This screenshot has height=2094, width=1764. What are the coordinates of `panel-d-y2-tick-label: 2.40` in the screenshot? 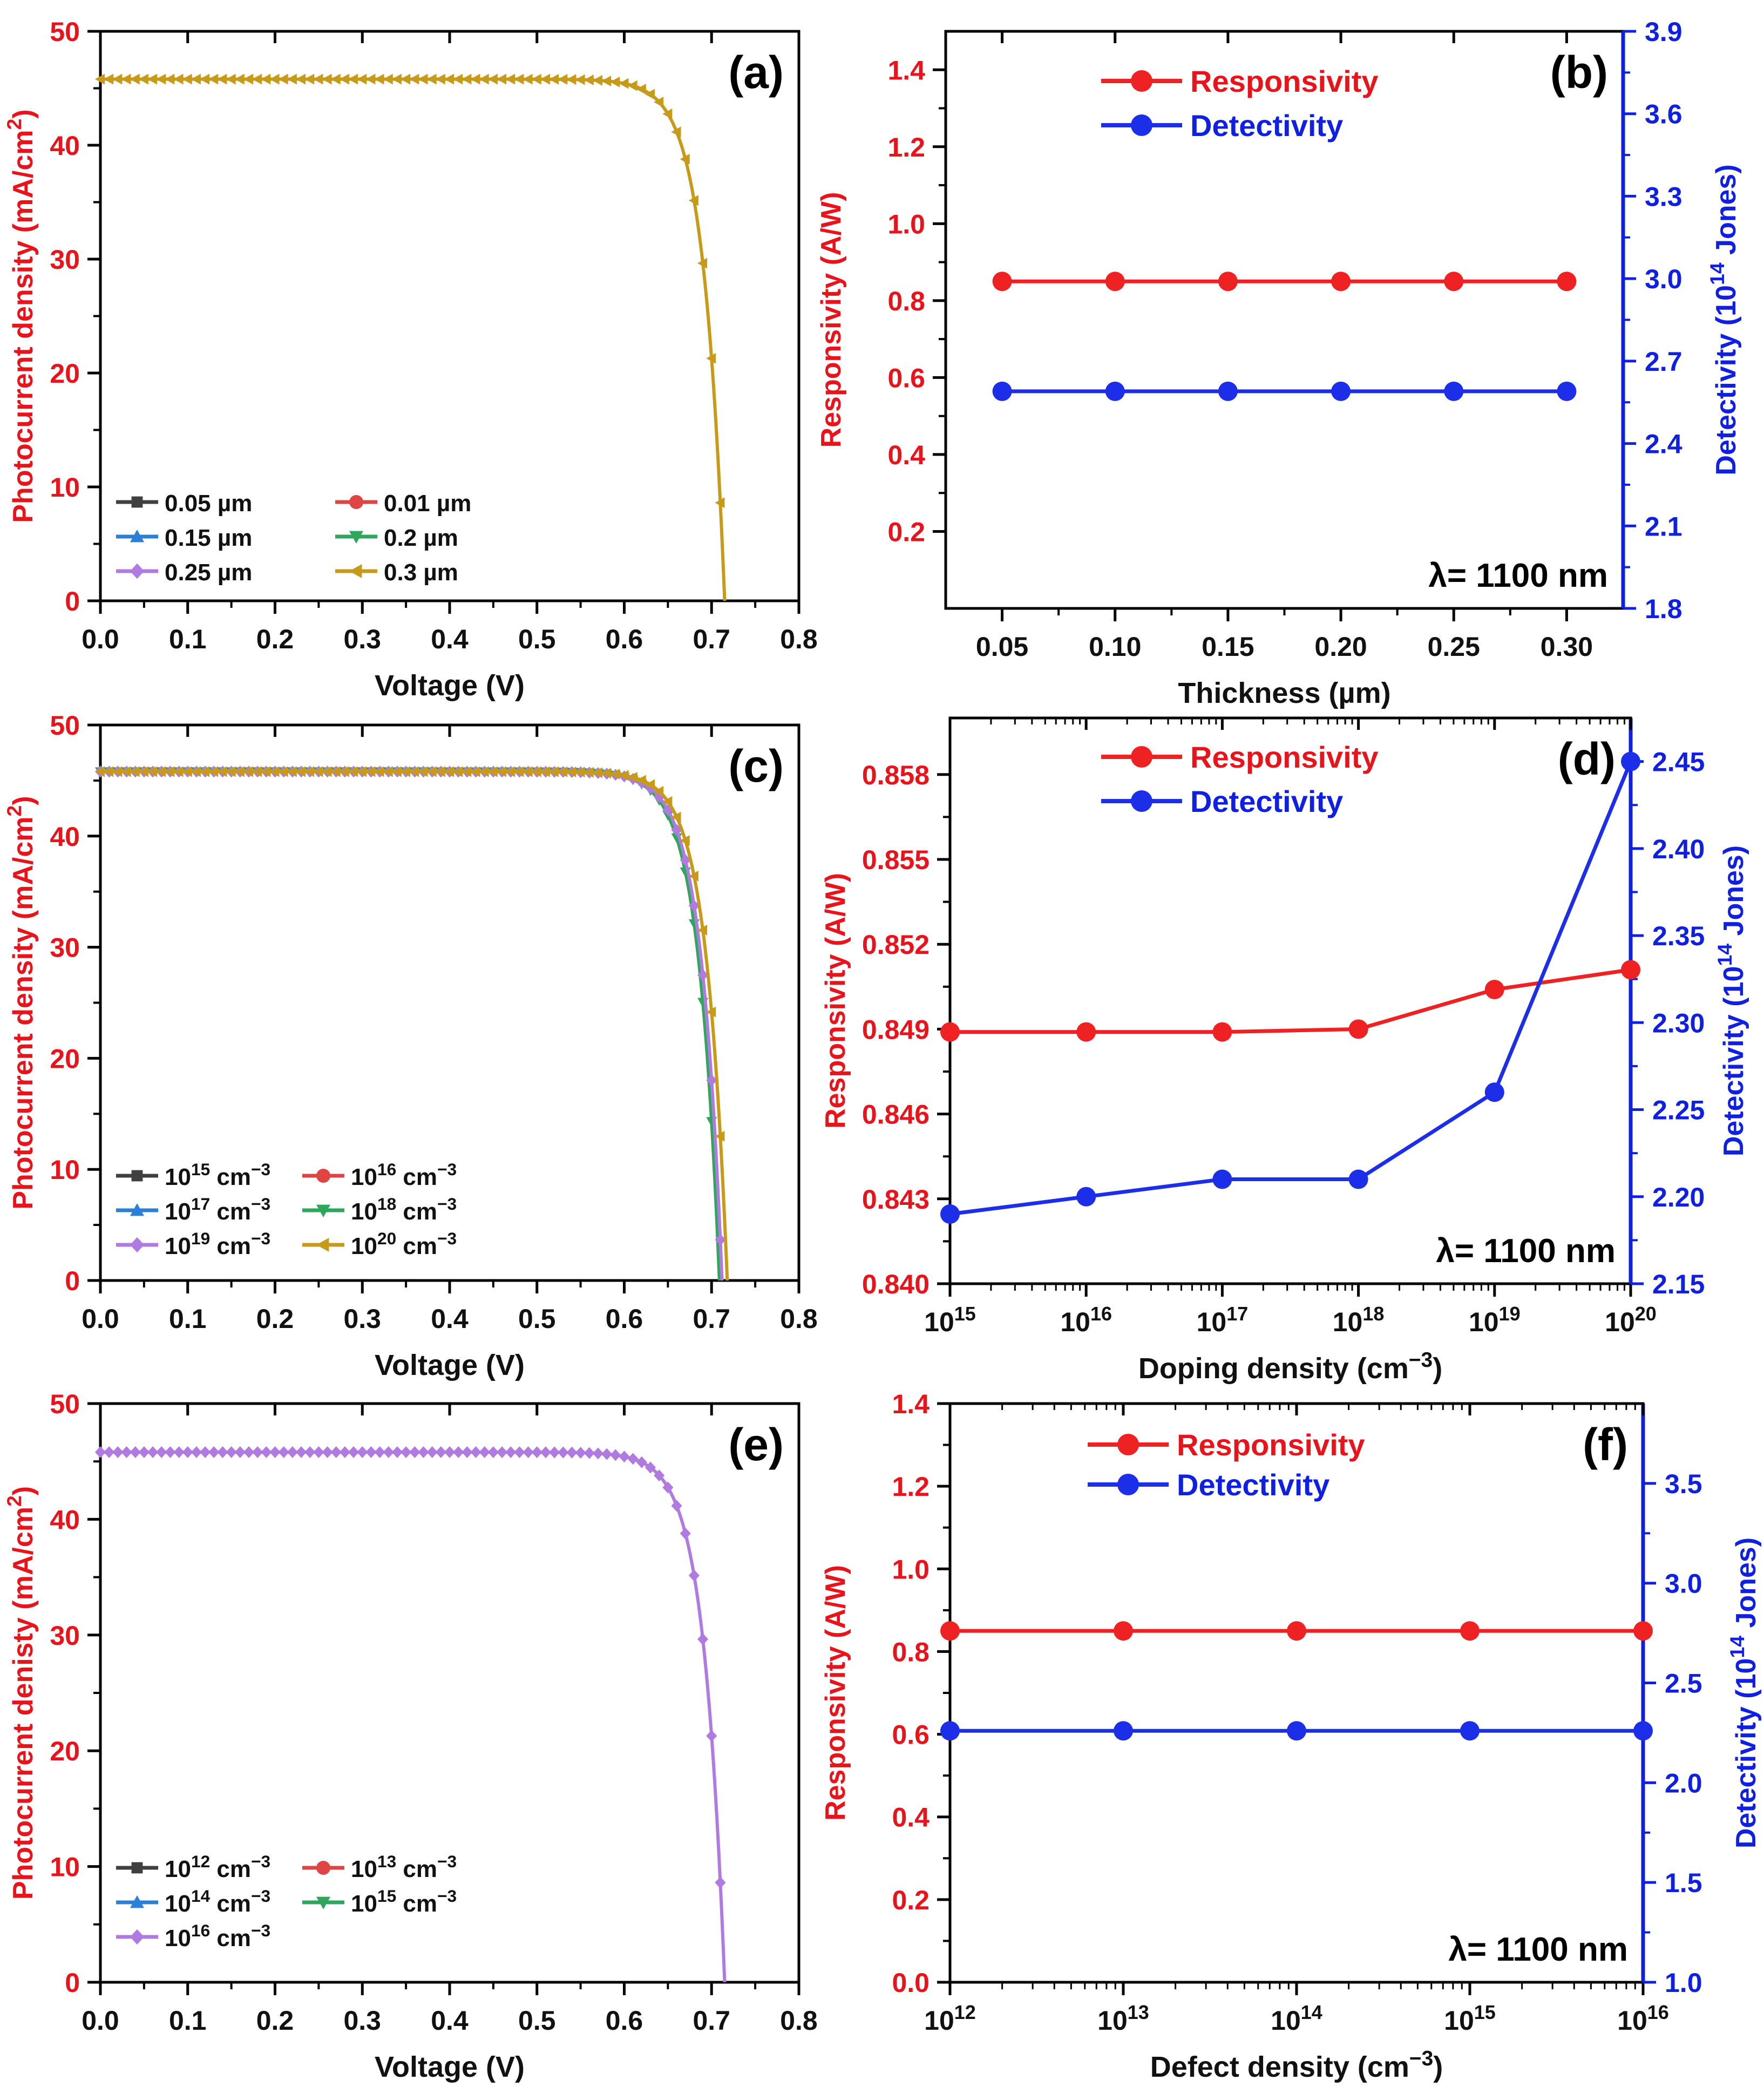 It's located at (1678, 849).